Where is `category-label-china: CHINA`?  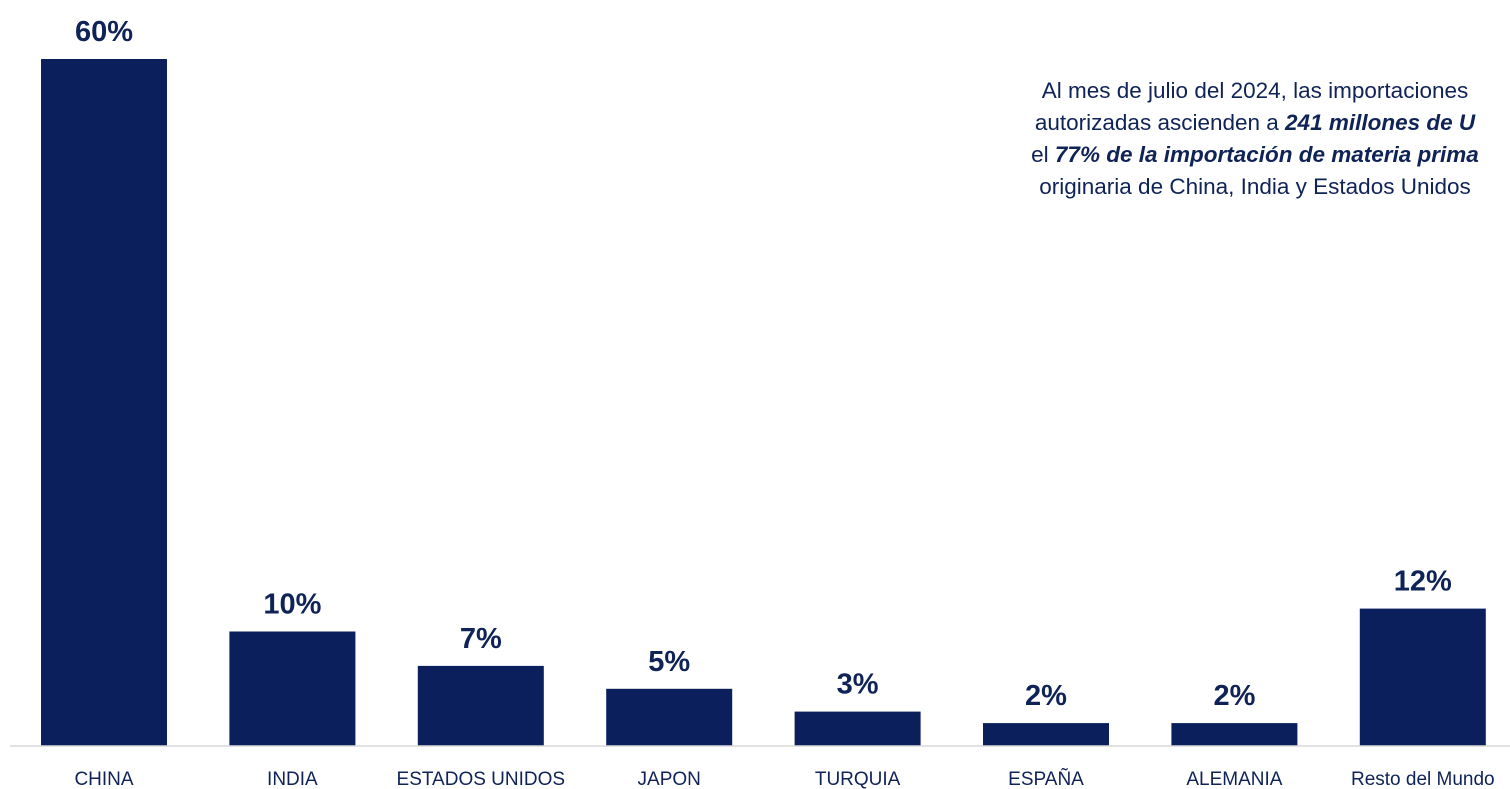
category-label-china: CHINA is located at coordinates (103, 779).